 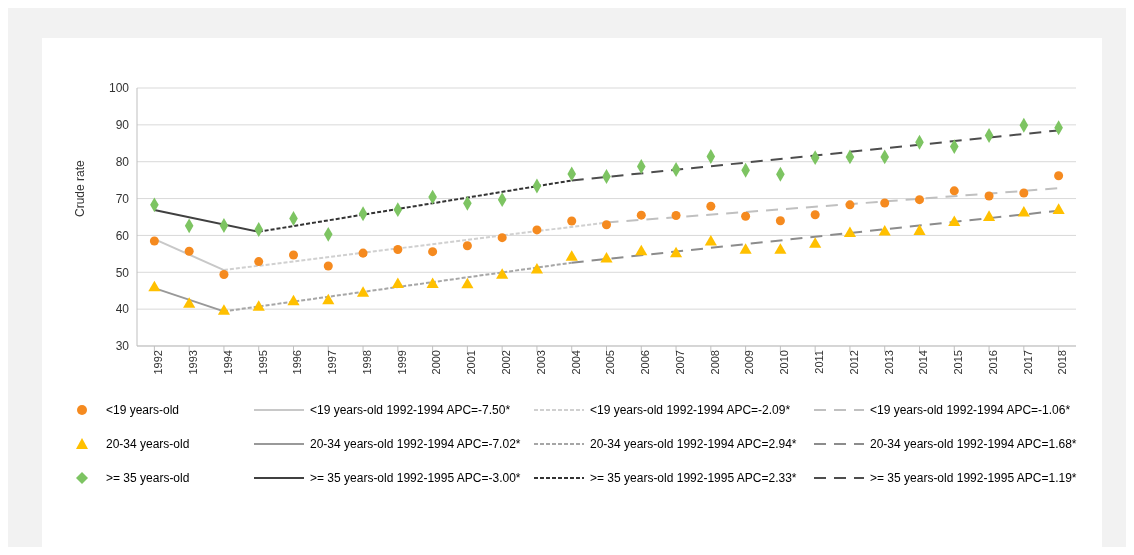 I want to click on x-tick-label: 1995, so click(x=262, y=362).